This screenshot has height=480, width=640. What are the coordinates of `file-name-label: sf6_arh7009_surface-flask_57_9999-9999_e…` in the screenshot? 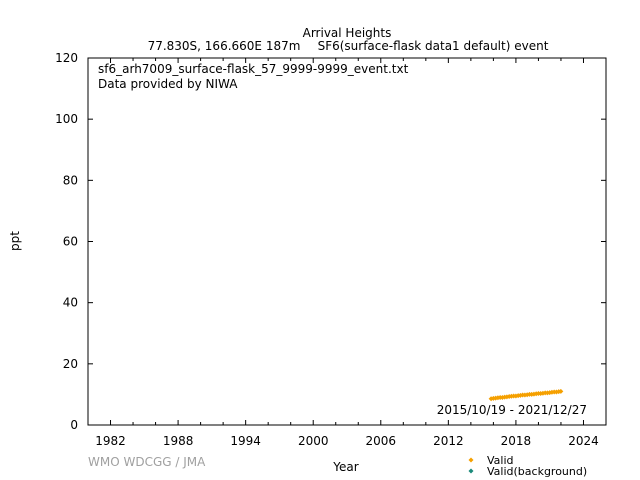 It's located at (253, 69).